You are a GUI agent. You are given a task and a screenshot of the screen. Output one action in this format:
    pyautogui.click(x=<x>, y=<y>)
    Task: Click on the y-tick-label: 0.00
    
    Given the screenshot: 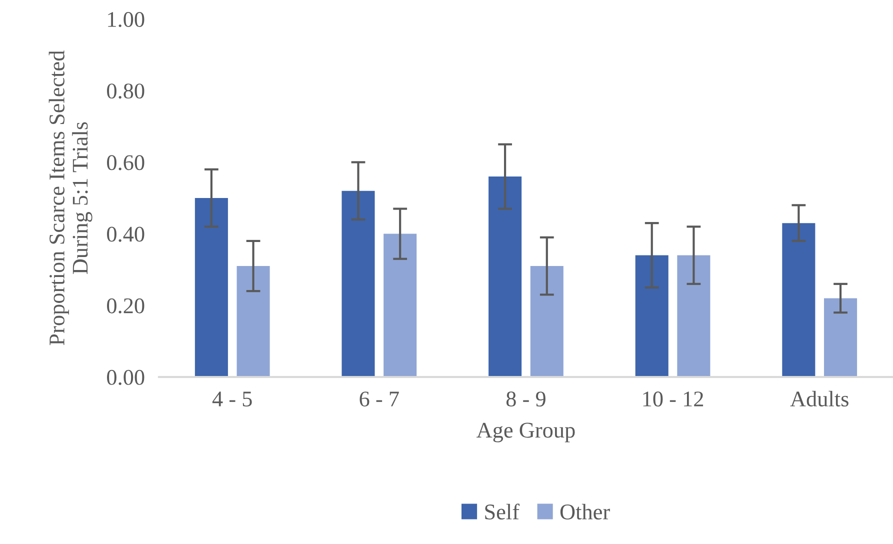 What is the action you would take?
    pyautogui.click(x=125, y=378)
    